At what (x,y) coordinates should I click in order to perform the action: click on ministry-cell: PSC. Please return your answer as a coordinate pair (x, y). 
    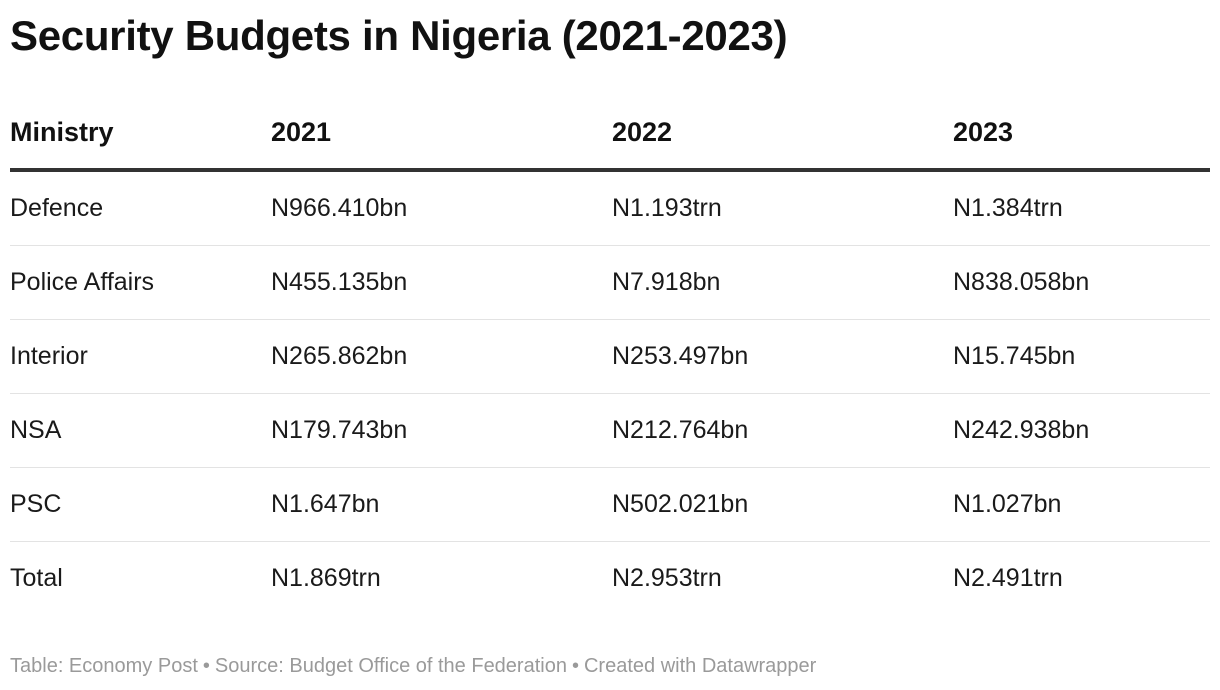
    Looking at the image, I should click on (140, 504).